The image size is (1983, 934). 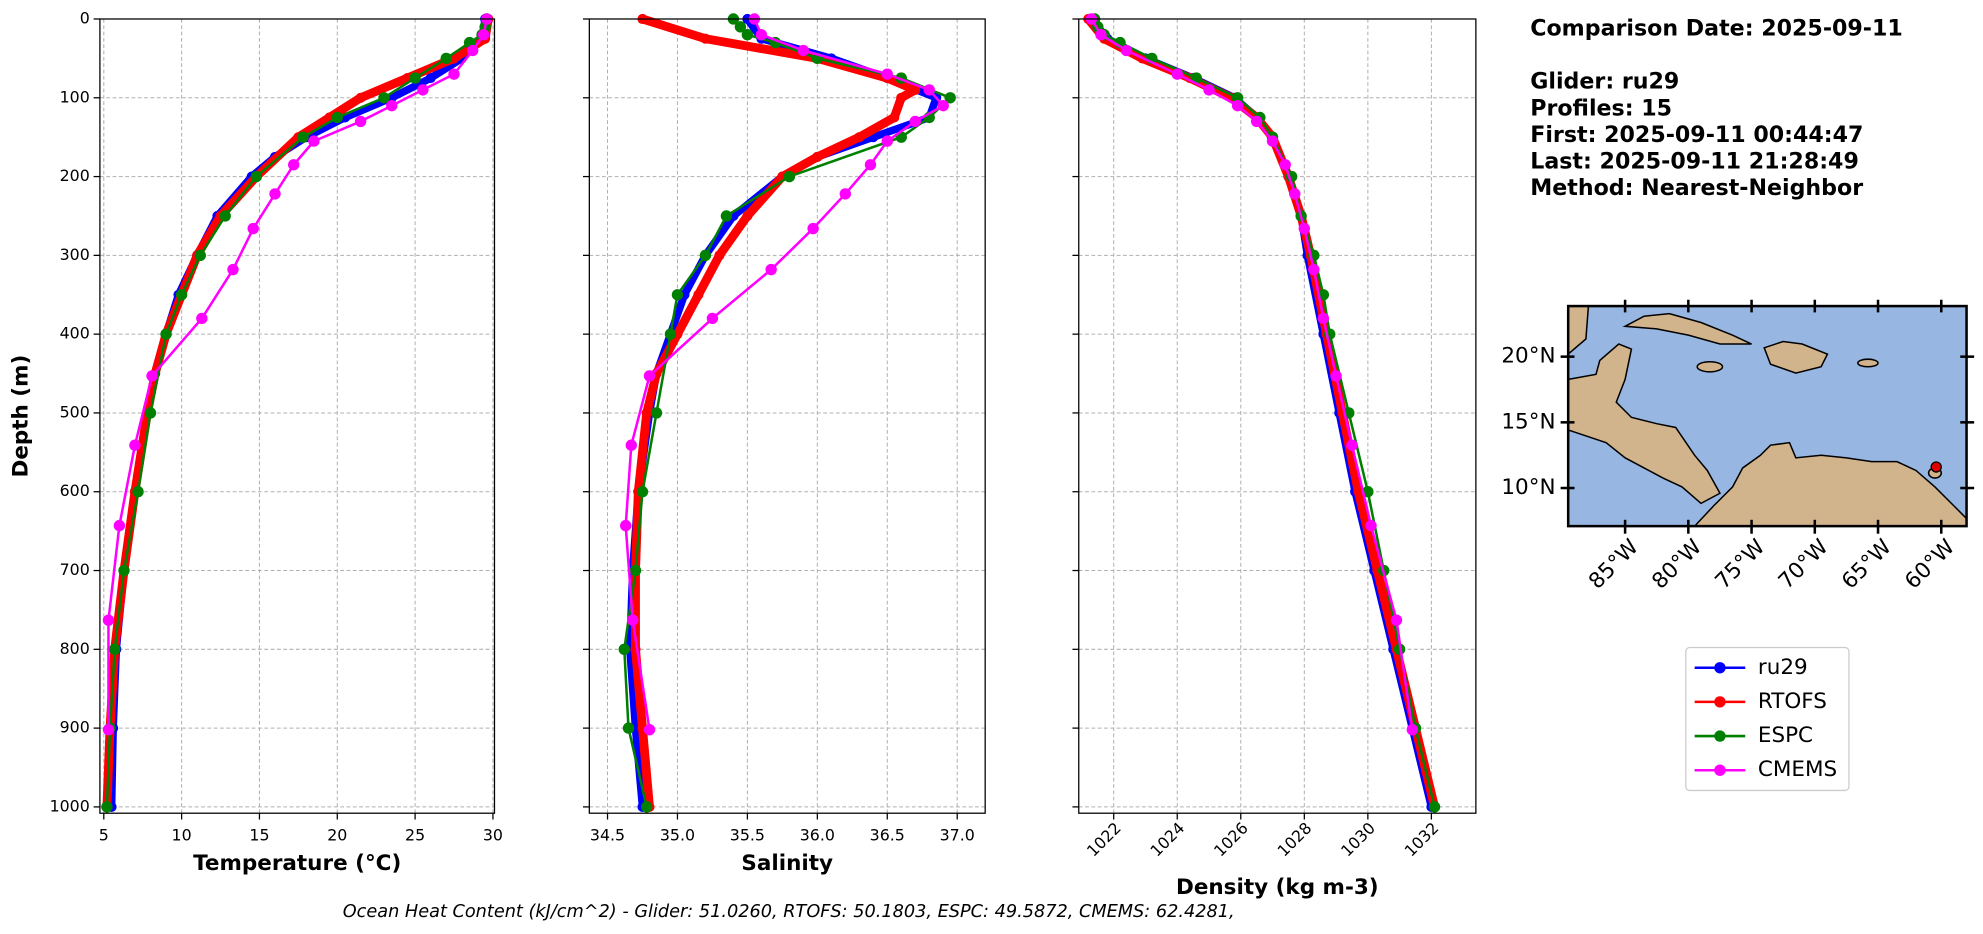 What do you see at coordinates (75, 490) in the screenshot?
I see `y-tick-label: 600` at bounding box center [75, 490].